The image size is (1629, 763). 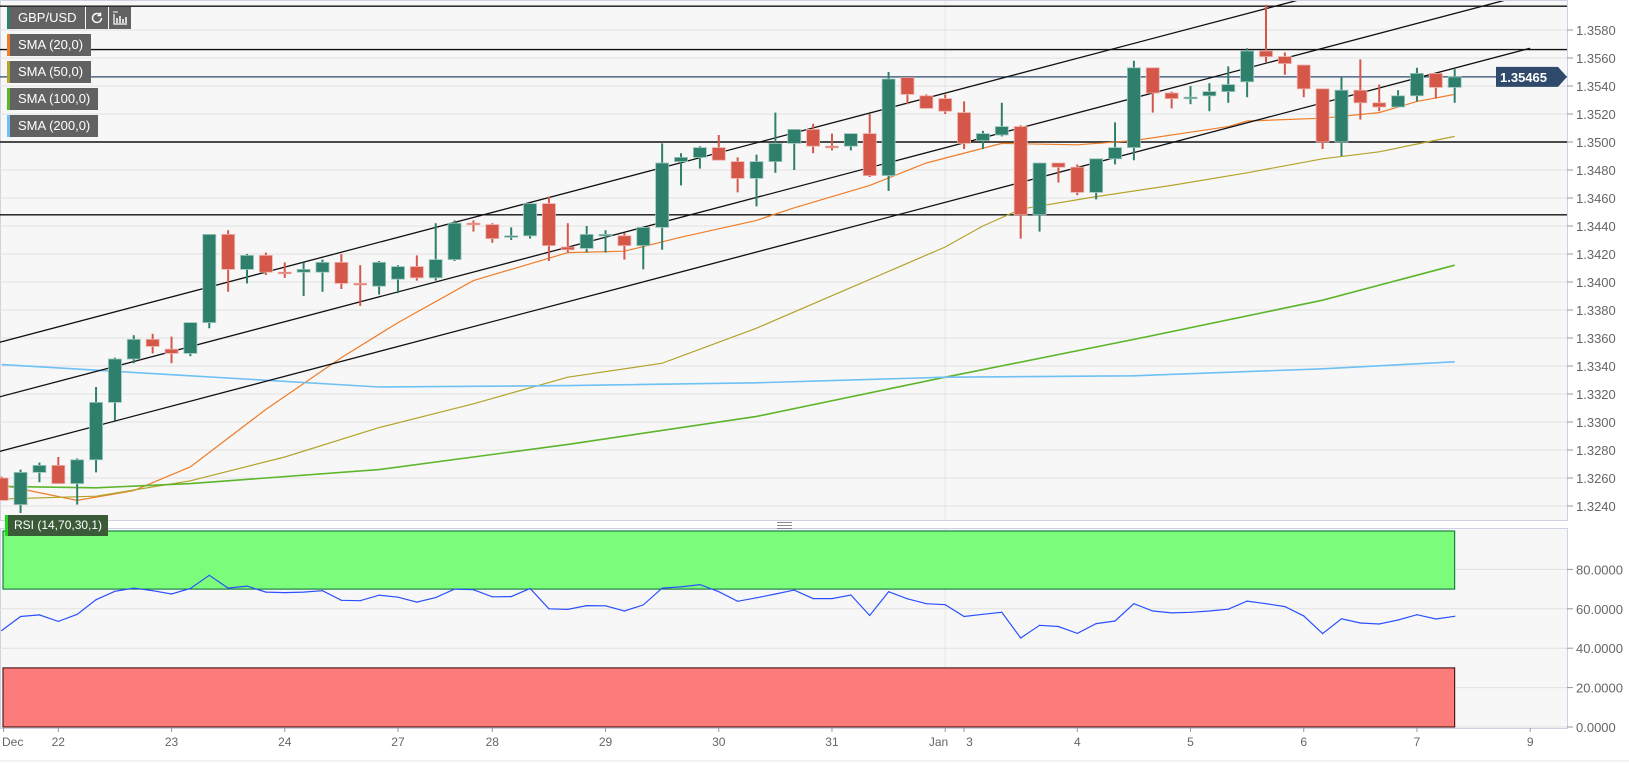 What do you see at coordinates (1596, 30) in the screenshot?
I see `y-tick-label: 1.3580` at bounding box center [1596, 30].